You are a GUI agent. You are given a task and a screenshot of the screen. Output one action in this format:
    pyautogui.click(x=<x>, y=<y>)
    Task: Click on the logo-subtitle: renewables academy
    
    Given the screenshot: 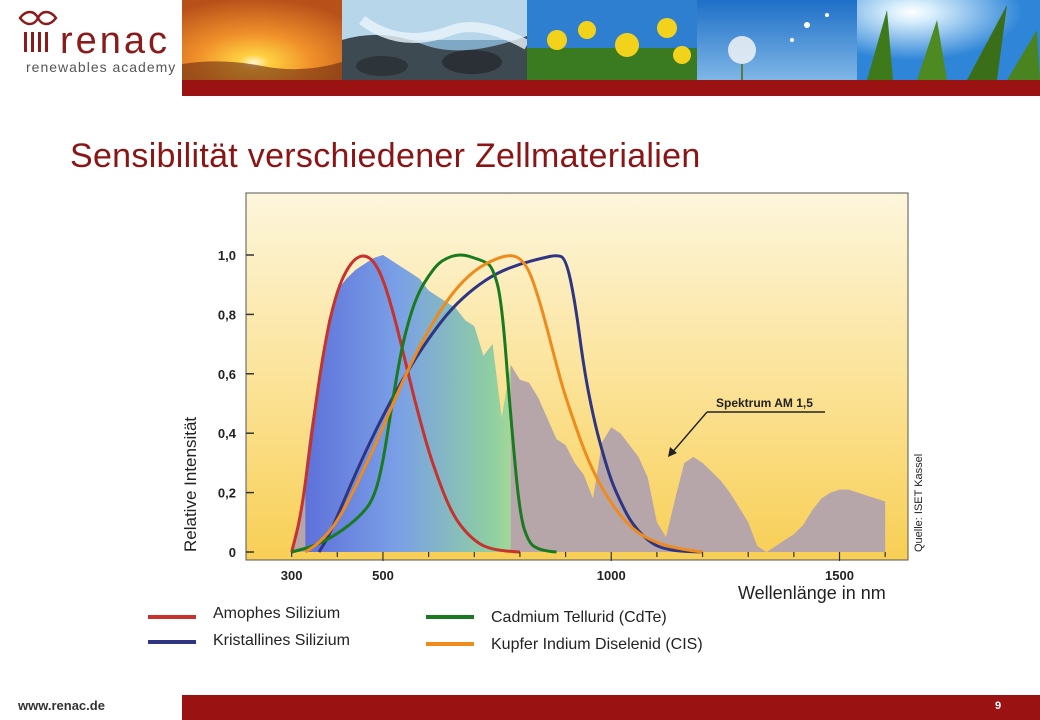 What is the action you would take?
    pyautogui.click(x=101, y=67)
    